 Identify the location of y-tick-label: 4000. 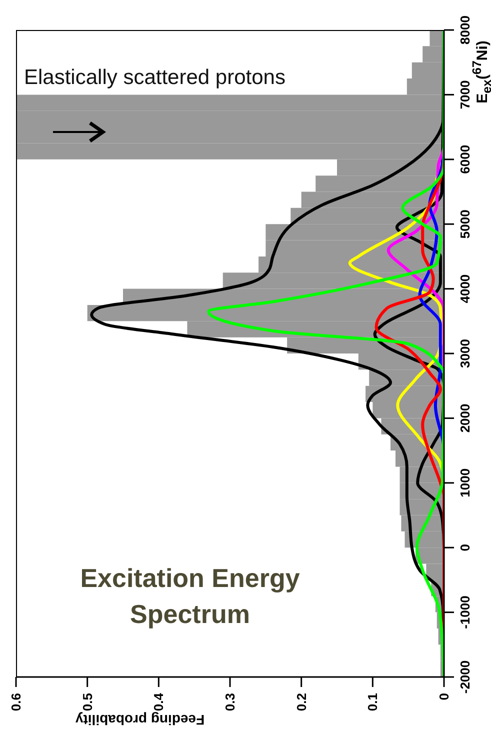
(465, 289).